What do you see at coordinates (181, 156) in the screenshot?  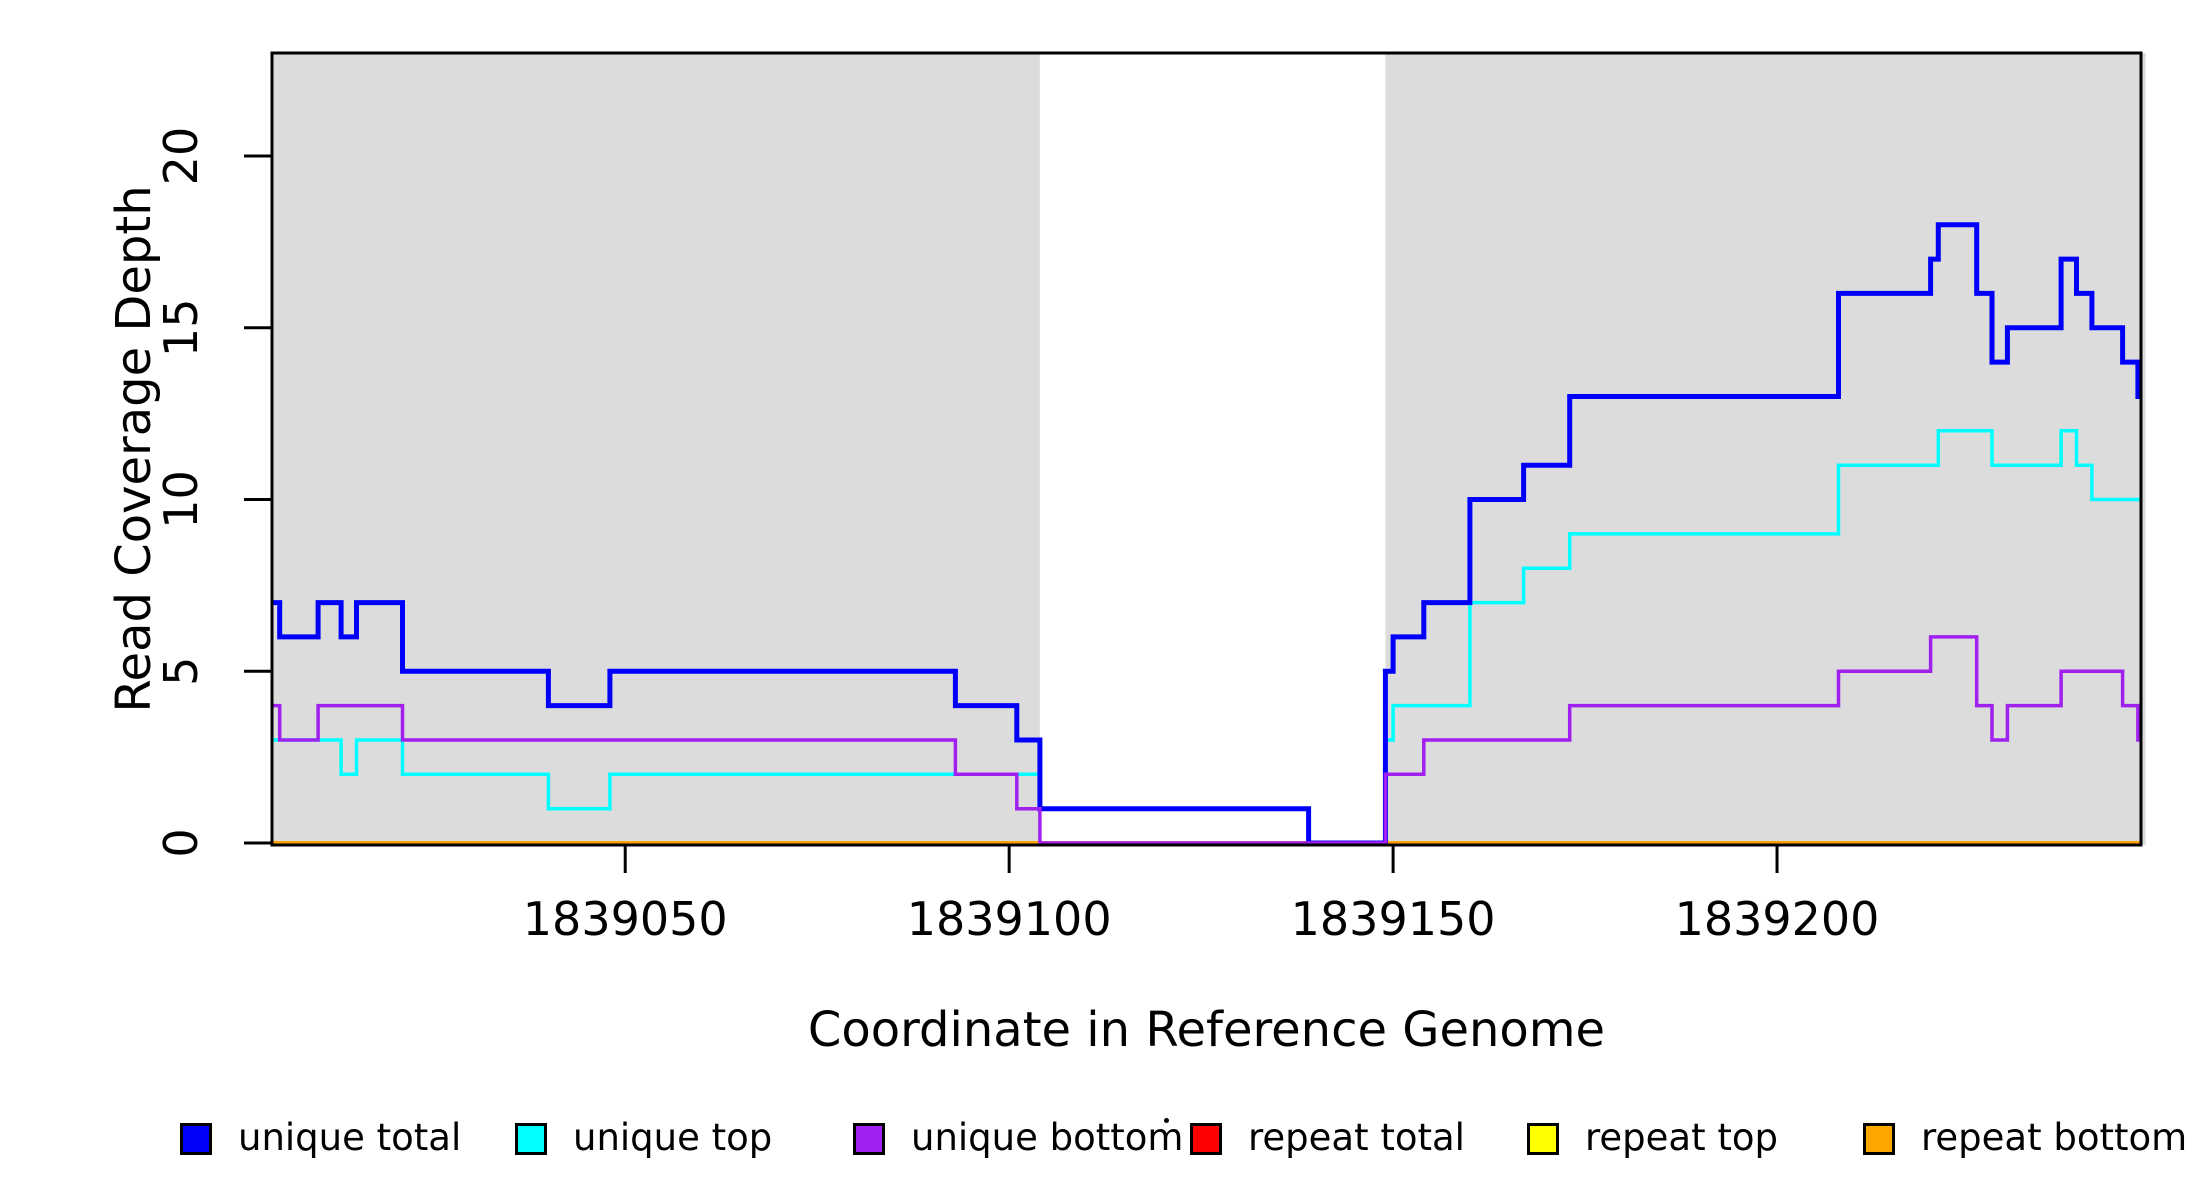 I see `y-tick-label: 20` at bounding box center [181, 156].